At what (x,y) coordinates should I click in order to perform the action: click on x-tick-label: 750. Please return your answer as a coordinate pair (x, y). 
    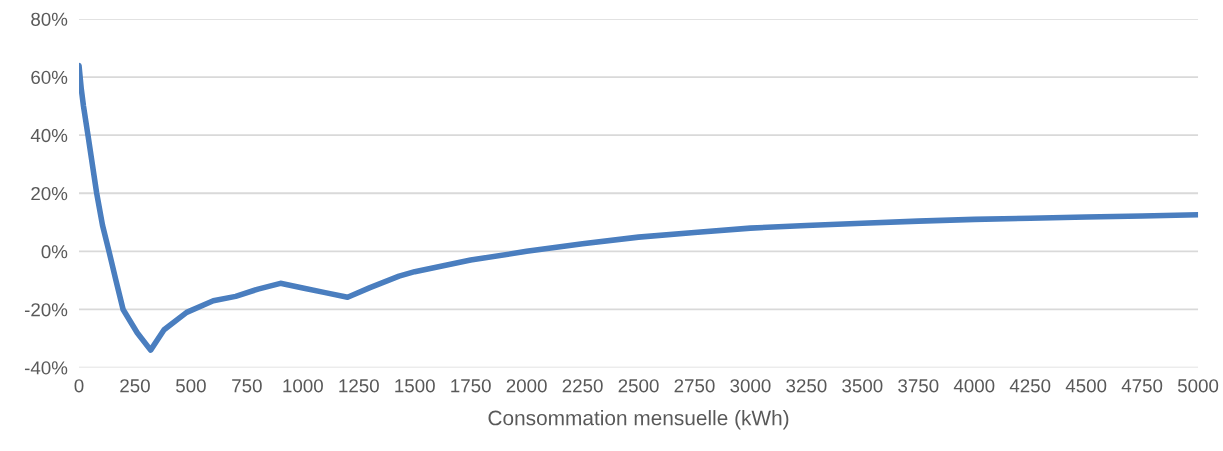
    Looking at the image, I should click on (247, 386).